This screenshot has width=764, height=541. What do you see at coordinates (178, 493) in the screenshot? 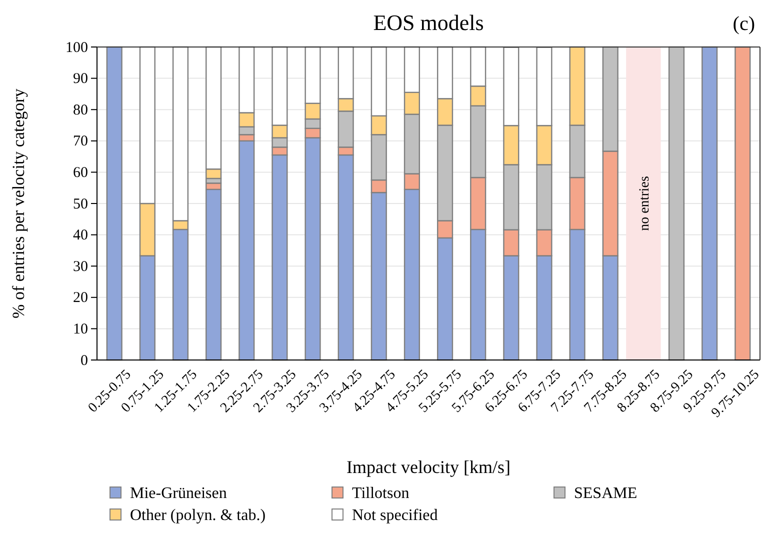
I see `legend-label: Mie-Grüneisen` at bounding box center [178, 493].